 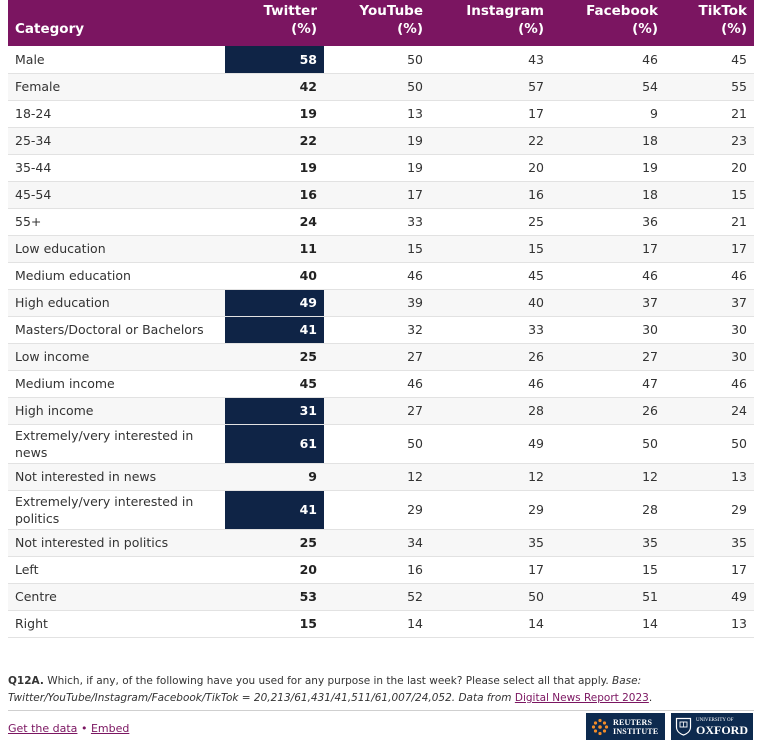 I want to click on cell-twitter: 20, so click(x=274, y=570).